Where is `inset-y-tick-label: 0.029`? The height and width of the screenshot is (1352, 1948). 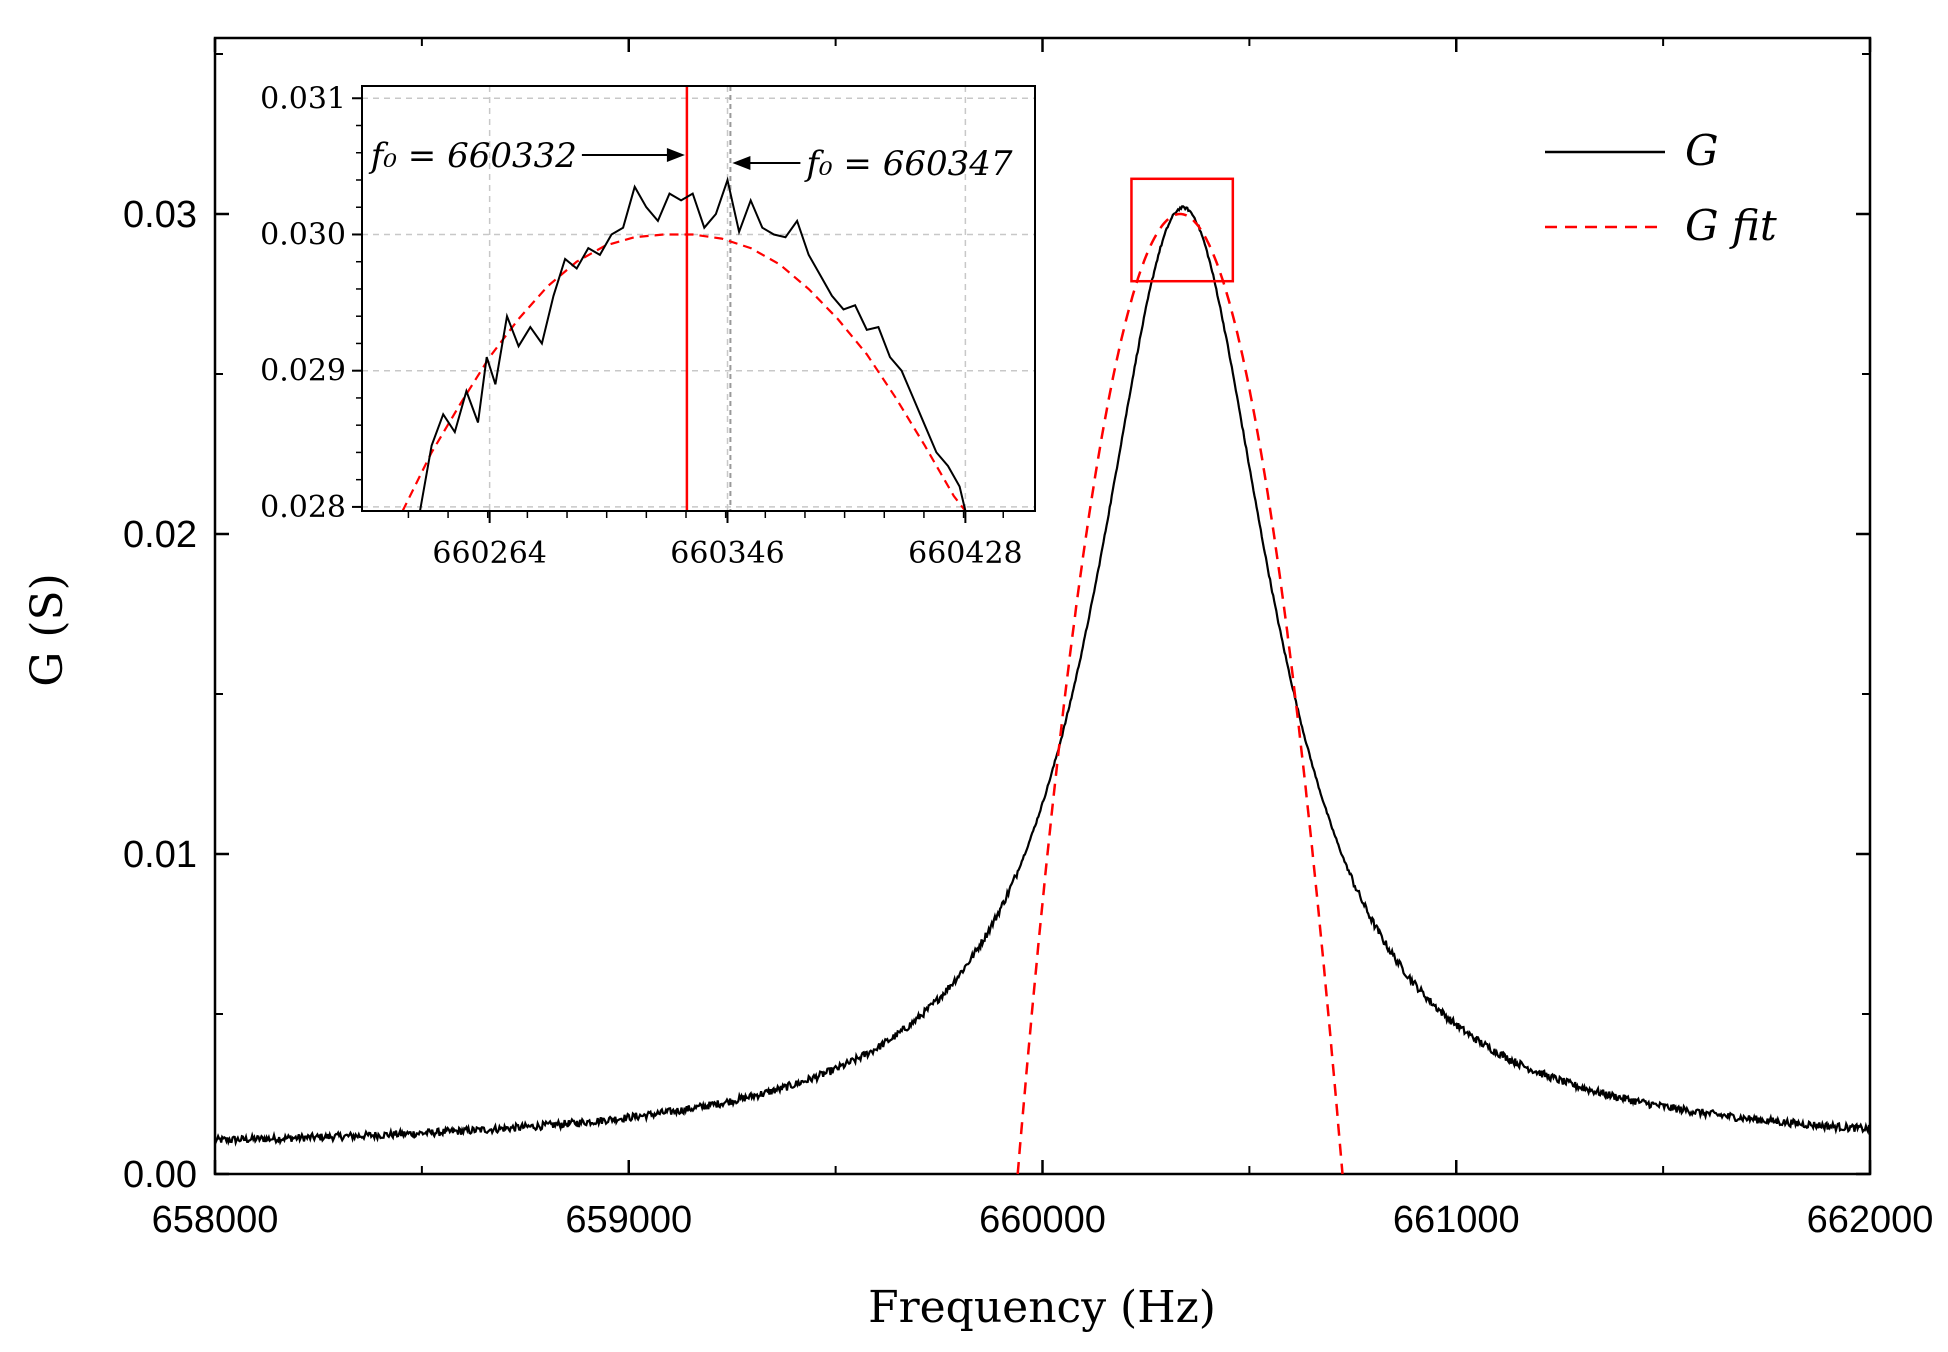 inset-y-tick-label: 0.029 is located at coordinates (303, 371).